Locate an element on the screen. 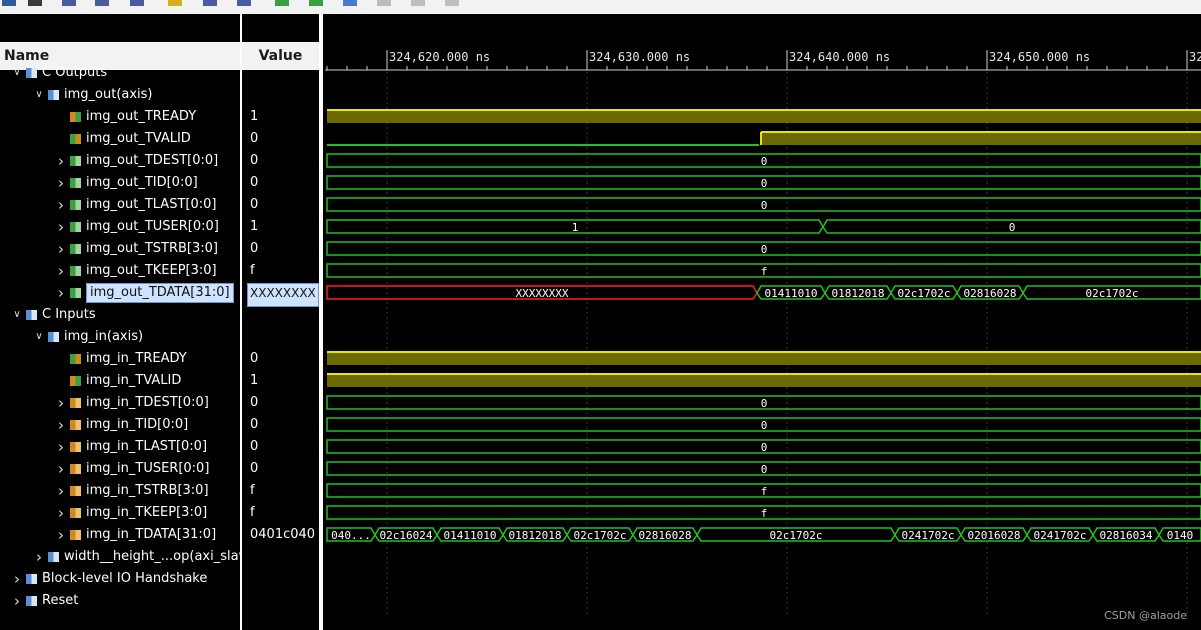 This screenshot has width=1201, height=630. signal-row: › img_in_TKEEP[3:0] is located at coordinates (120, 513).